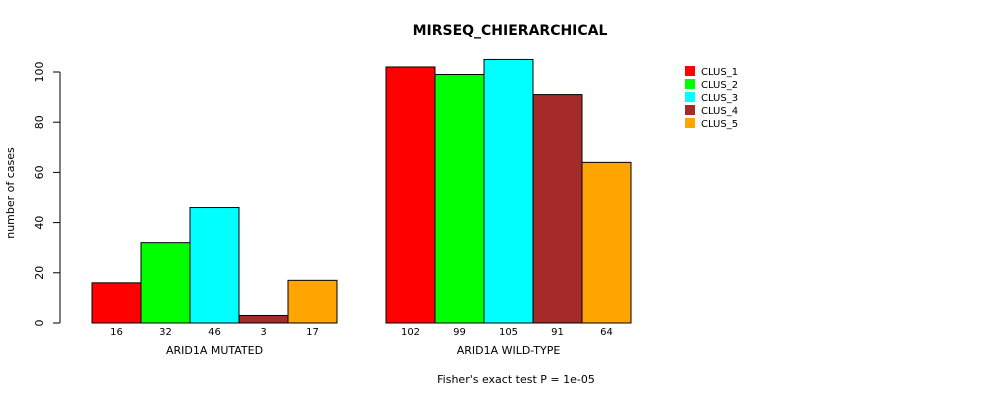  What do you see at coordinates (719, 111) in the screenshot?
I see `legend-label: CLUS_4` at bounding box center [719, 111].